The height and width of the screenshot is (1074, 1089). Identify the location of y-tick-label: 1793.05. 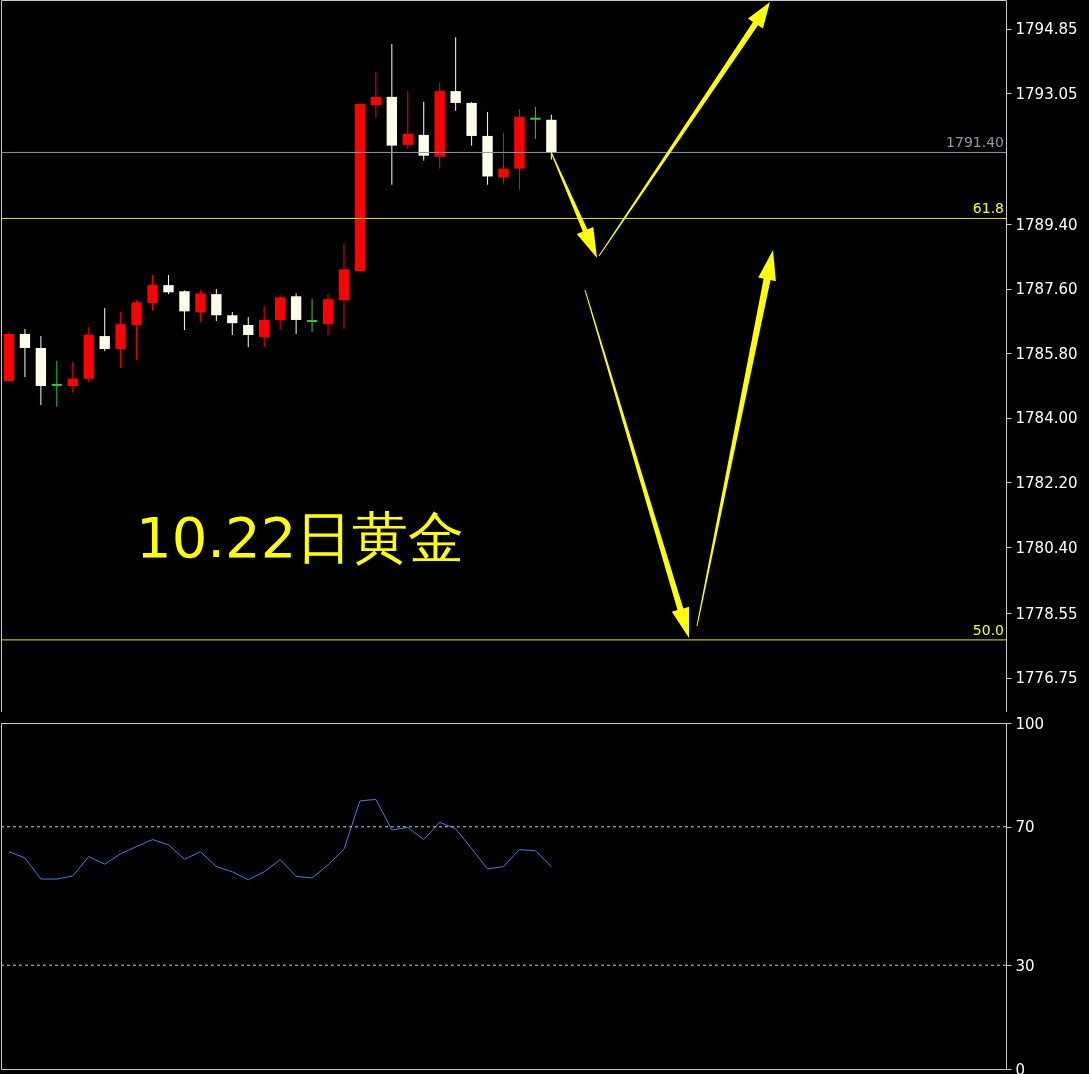
(1046, 93).